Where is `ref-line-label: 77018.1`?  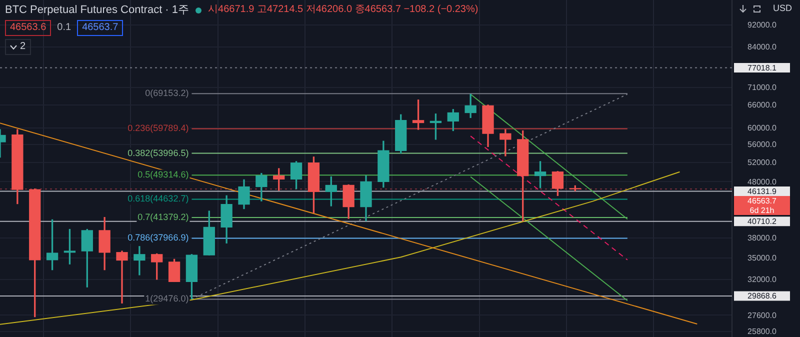
ref-line-label: 77018.1 is located at coordinates (763, 67).